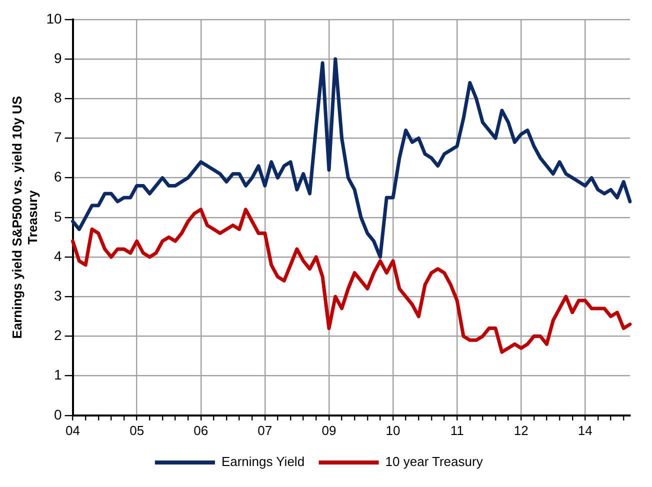 The width and height of the screenshot is (652, 487). What do you see at coordinates (58, 216) in the screenshot?
I see `y-tick-label: 5` at bounding box center [58, 216].